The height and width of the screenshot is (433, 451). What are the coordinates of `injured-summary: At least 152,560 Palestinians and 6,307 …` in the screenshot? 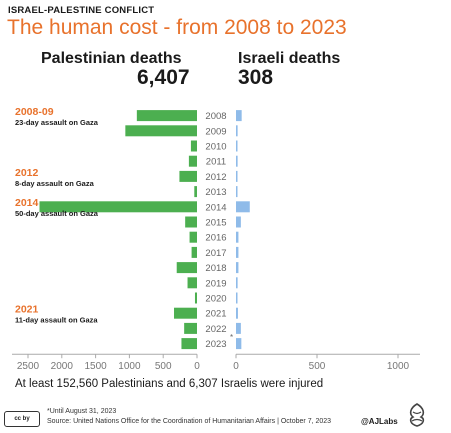 It's located at (169, 384).